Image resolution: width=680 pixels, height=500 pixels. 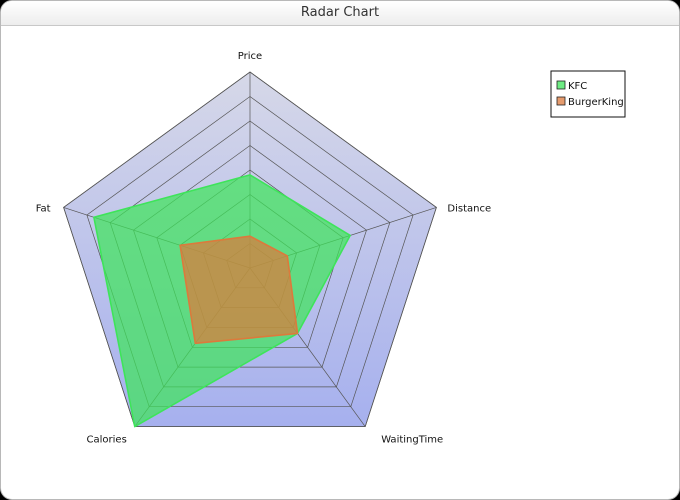 I want to click on legend-label-kfc: KFC, so click(x=577, y=86).